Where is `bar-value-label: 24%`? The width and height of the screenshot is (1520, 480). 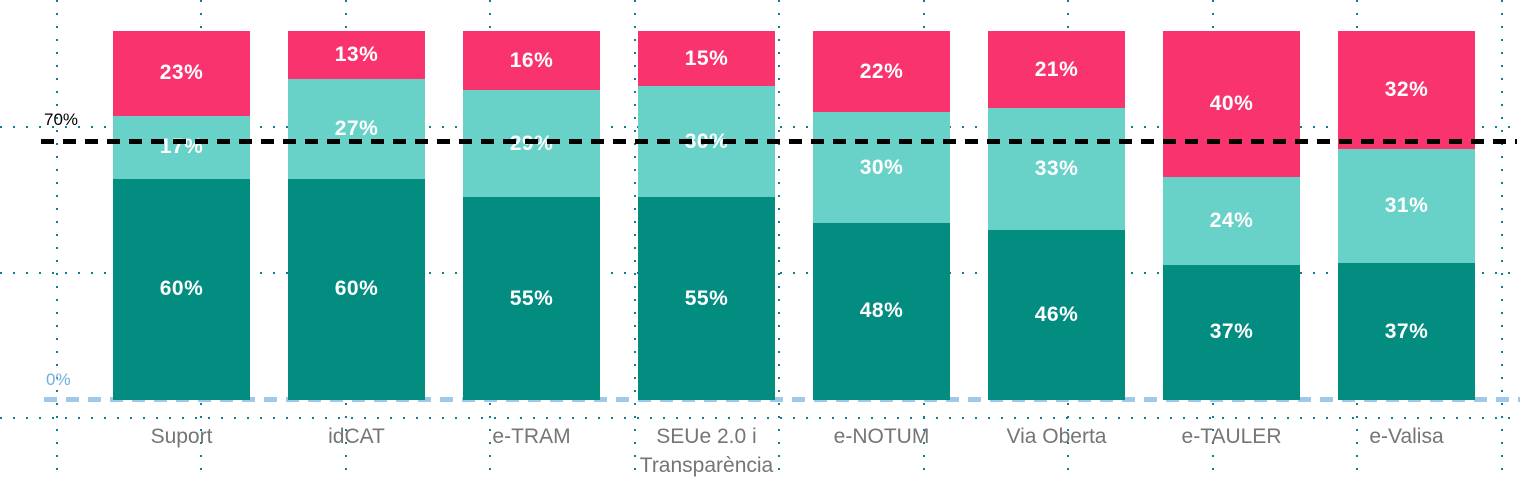
bar-value-label: 24% is located at coordinates (1231, 220).